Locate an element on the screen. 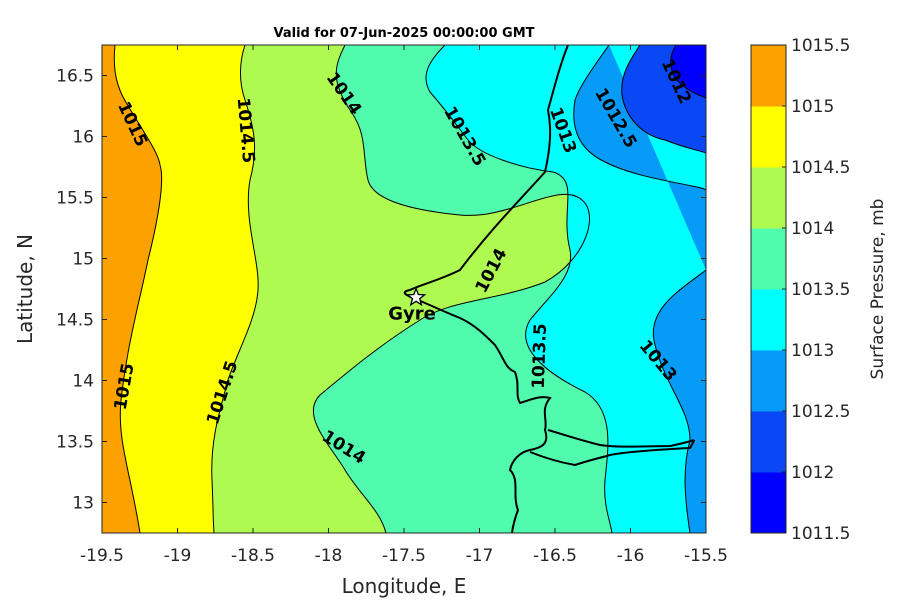 The height and width of the screenshot is (604, 900). x-tick-label: -19 is located at coordinates (178, 556).